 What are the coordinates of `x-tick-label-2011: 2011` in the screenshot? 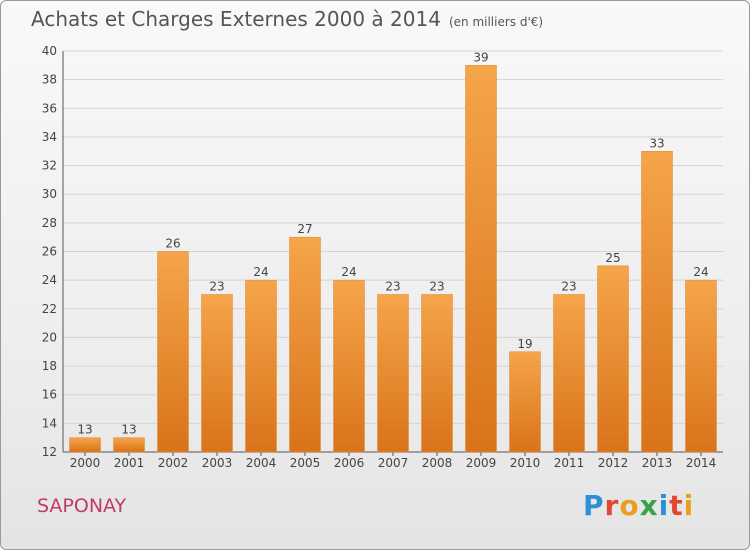 It's located at (569, 463).